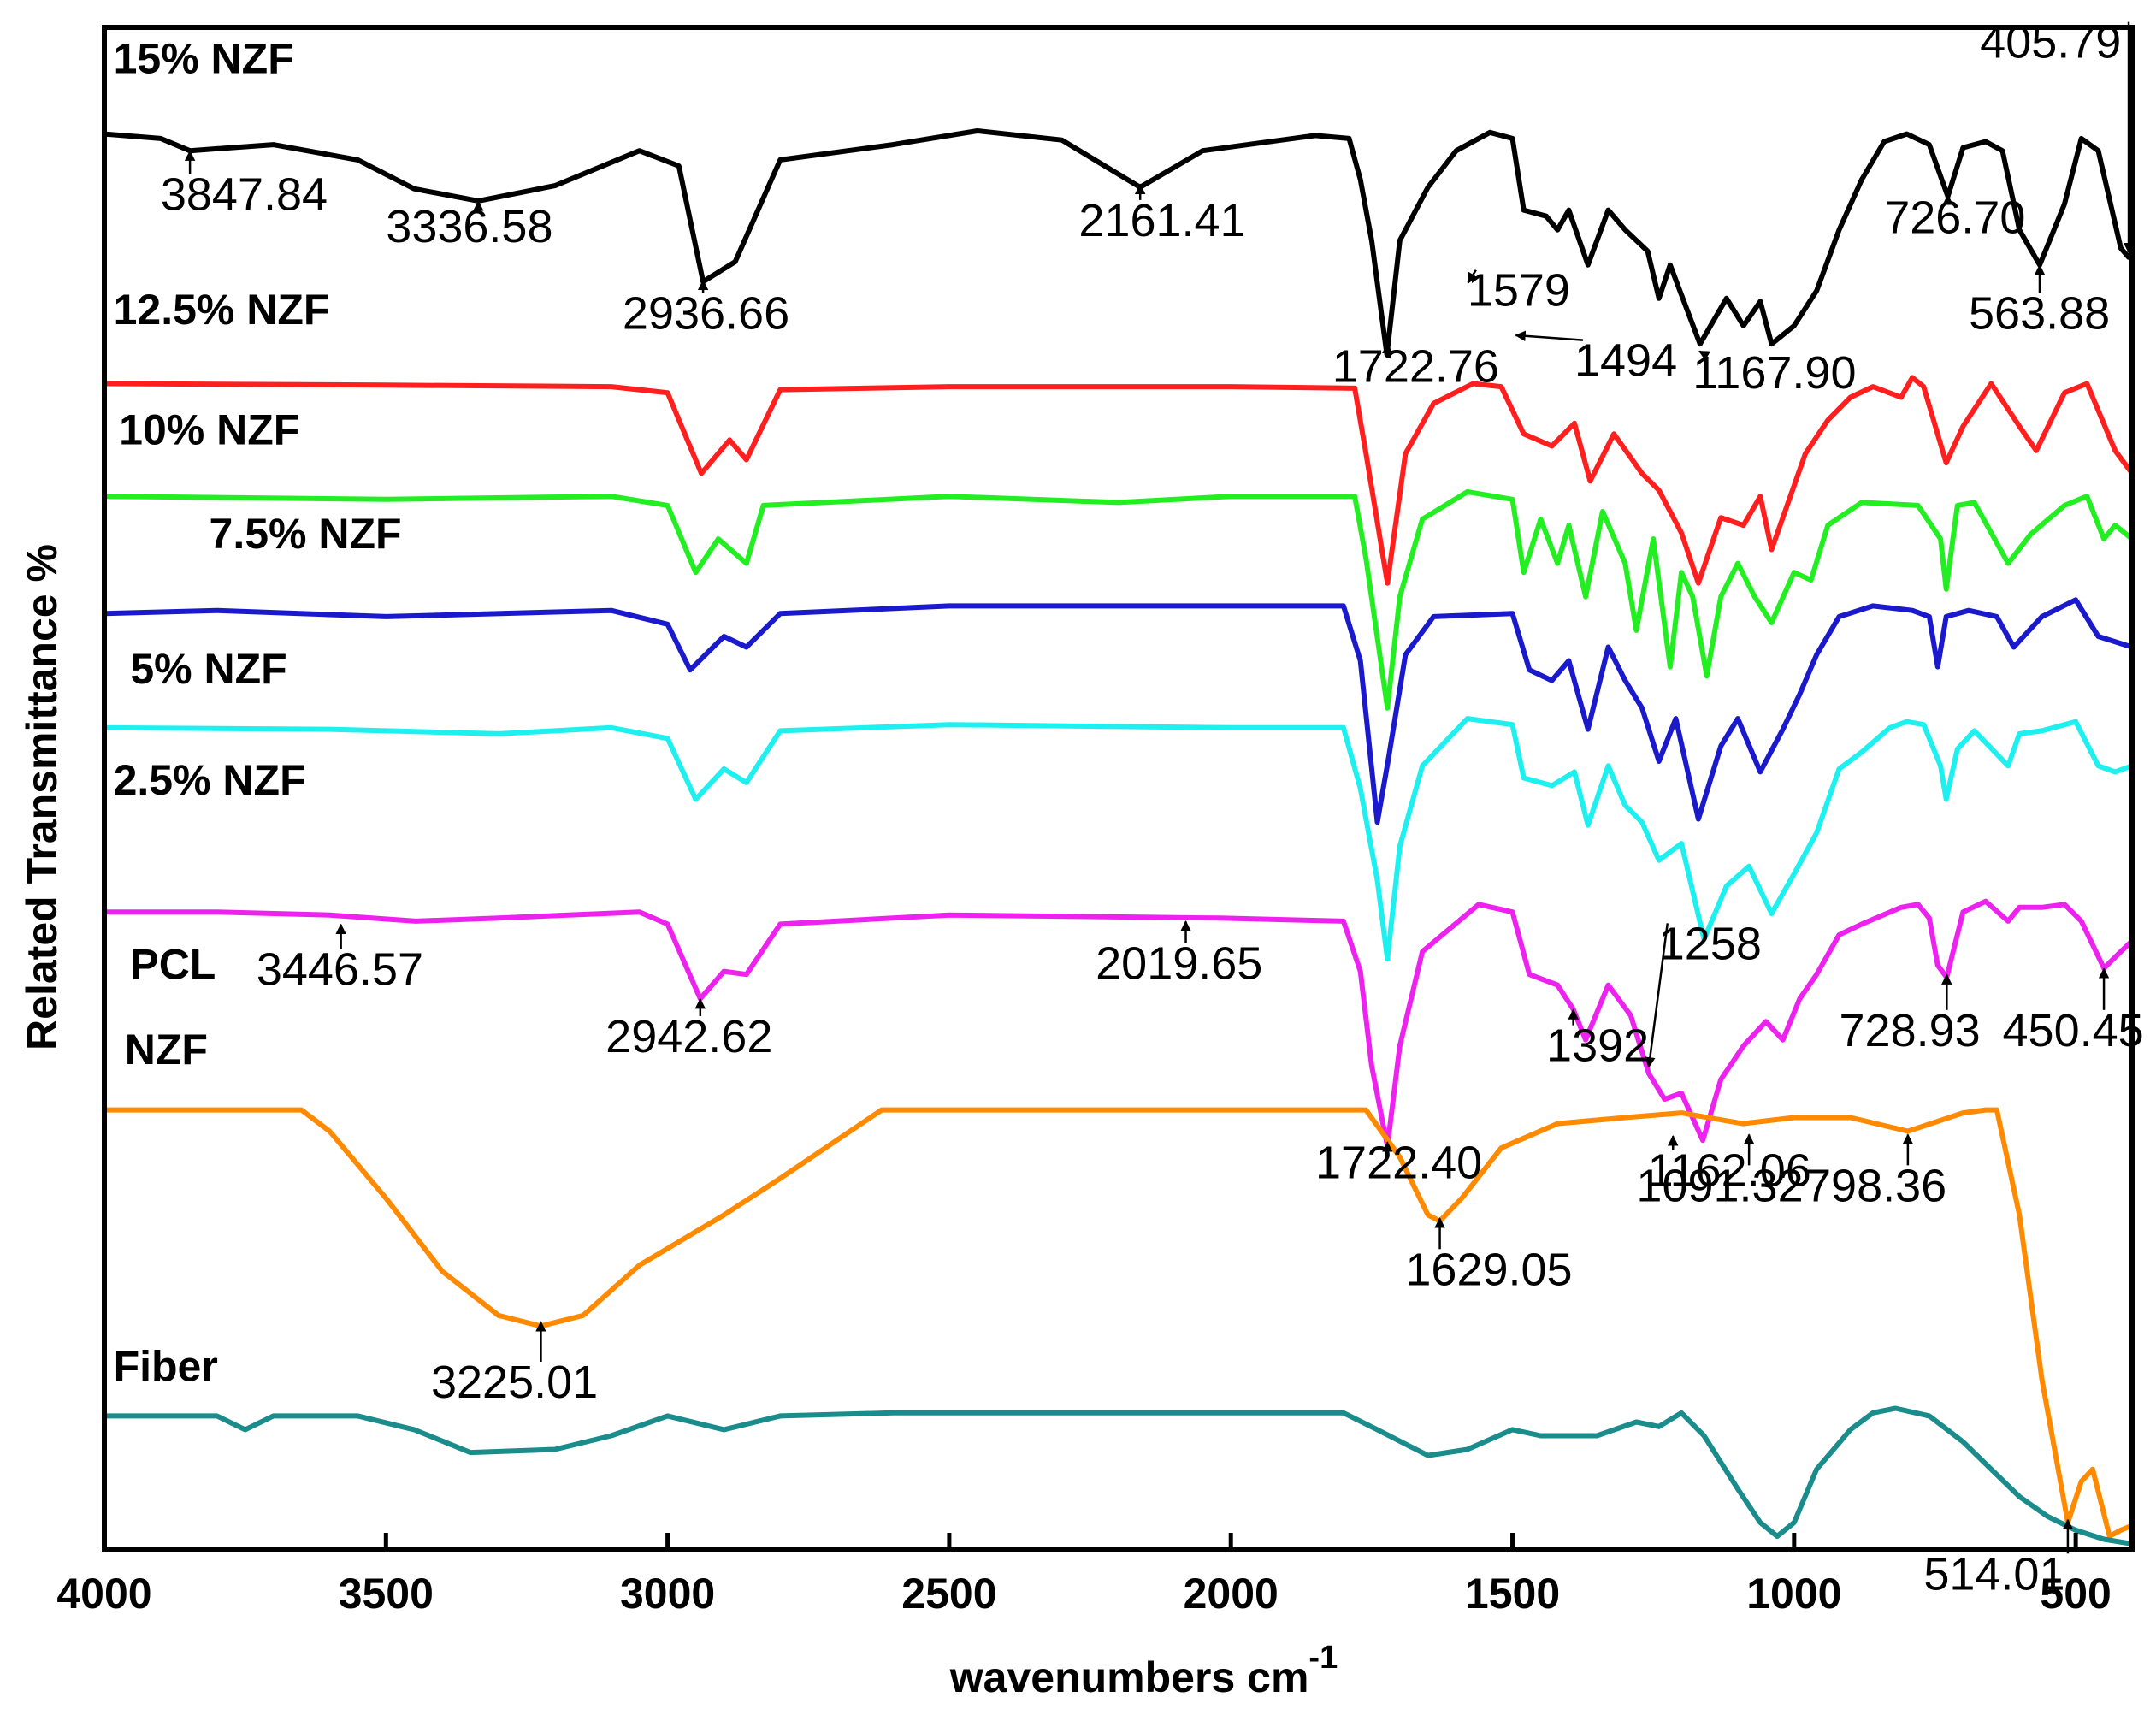 The height and width of the screenshot is (1715, 2156). I want to click on peak-annotation-label: 1722.76, so click(1415, 367).